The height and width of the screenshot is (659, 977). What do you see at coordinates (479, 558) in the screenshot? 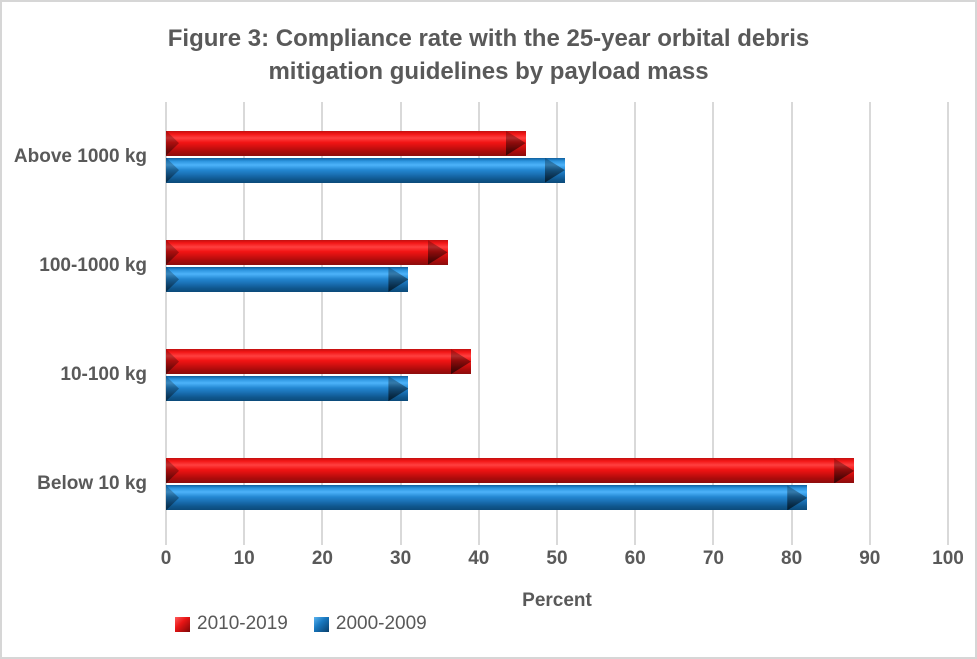
I see `tick-label: 40` at bounding box center [479, 558].